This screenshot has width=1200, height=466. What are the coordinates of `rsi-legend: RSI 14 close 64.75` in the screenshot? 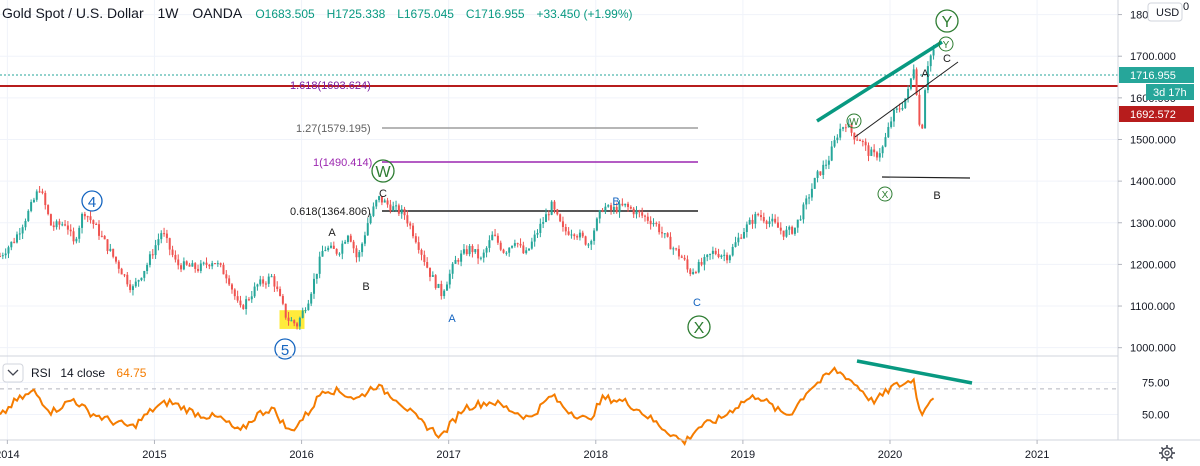 It's located at (74, 373).